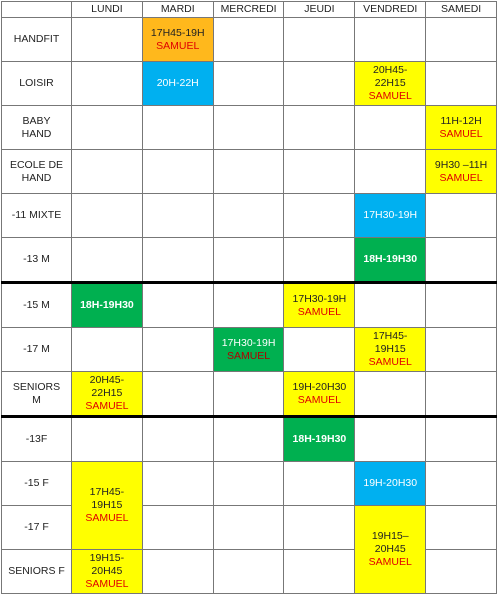 The height and width of the screenshot is (602, 500). What do you see at coordinates (36, 394) in the screenshot?
I see `row-label: SENIORS M` at bounding box center [36, 394].